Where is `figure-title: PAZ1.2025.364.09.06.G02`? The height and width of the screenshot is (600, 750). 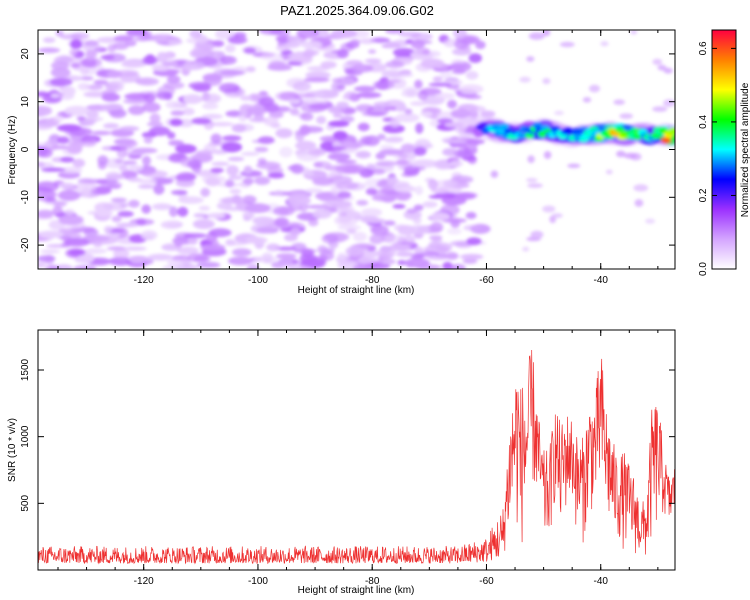 figure-title: PAZ1.2025.364.09.06.G02 is located at coordinates (357, 10).